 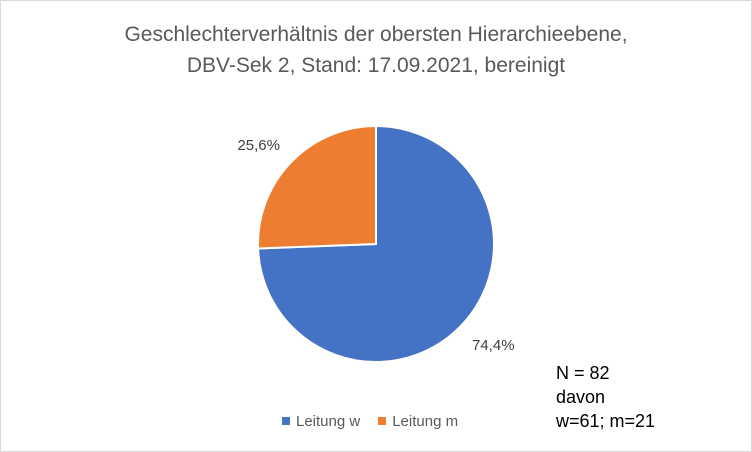 What do you see at coordinates (425, 421) in the screenshot?
I see `legend-label-leitung-m: Leitung m` at bounding box center [425, 421].